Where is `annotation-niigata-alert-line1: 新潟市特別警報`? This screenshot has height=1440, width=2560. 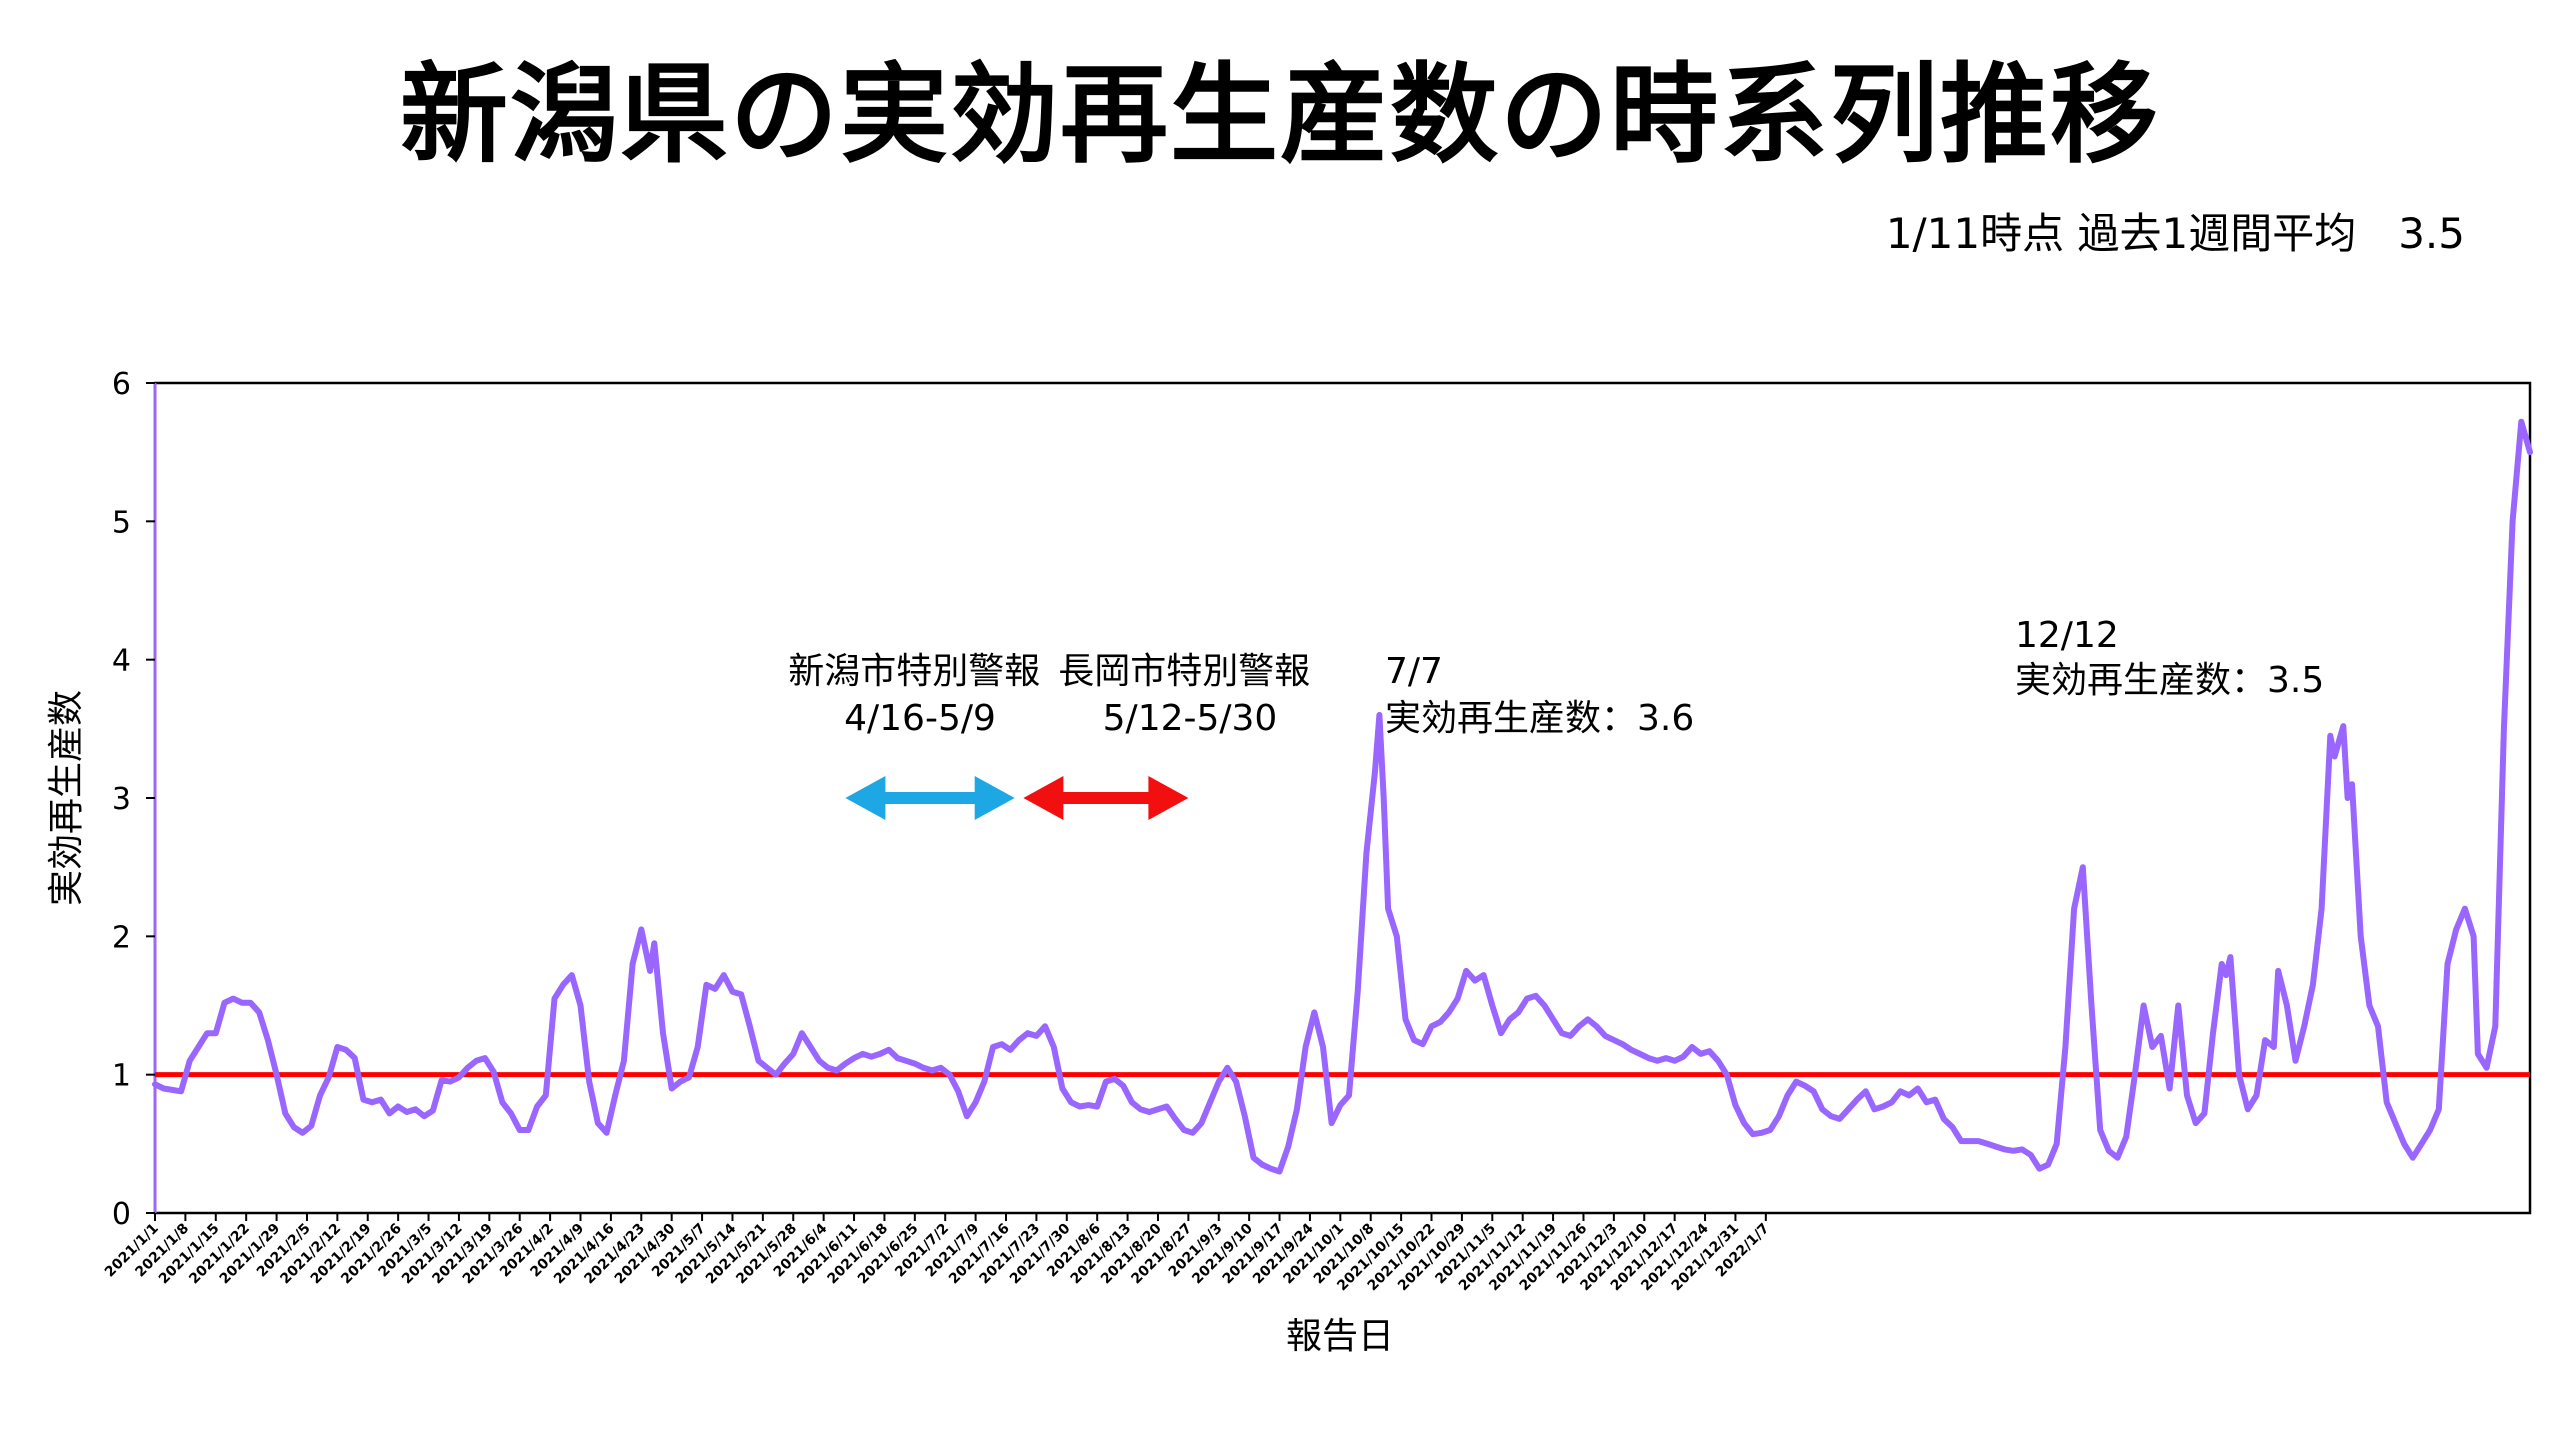 annotation-niigata-alert-line1: 新潟市特別警報 is located at coordinates (914, 671).